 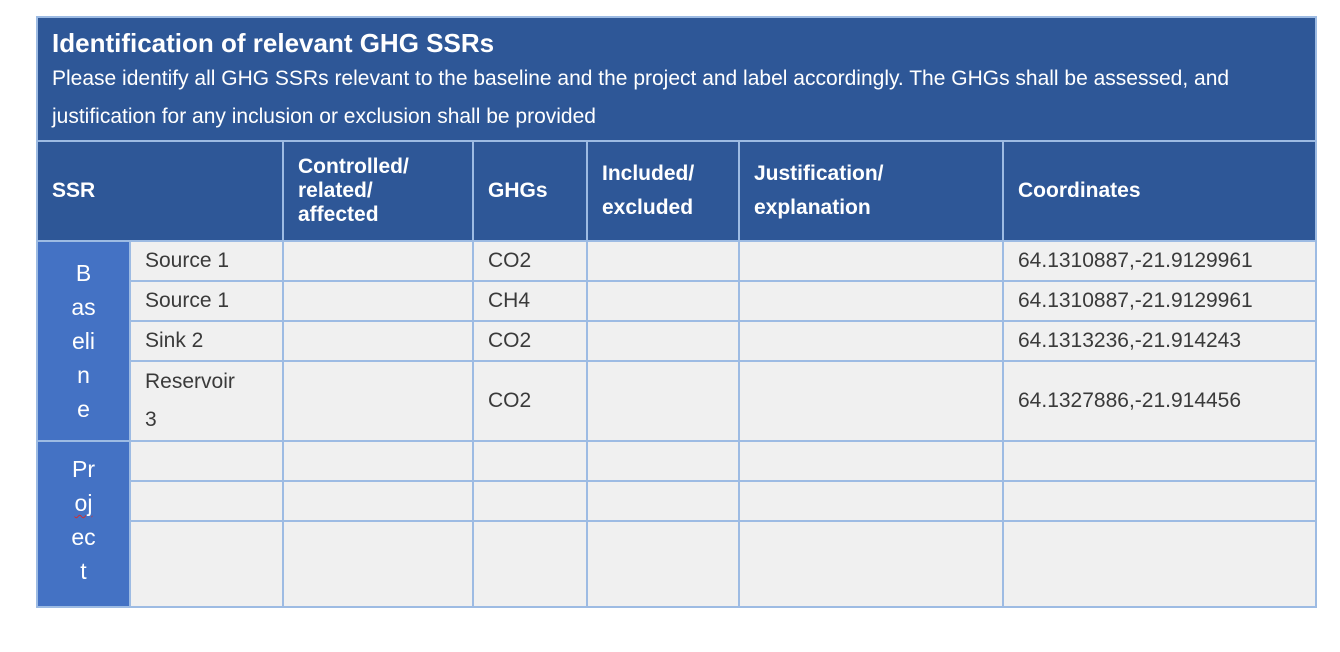 I want to click on col-header-controlled-line1: Controlled/, so click(x=353, y=166).